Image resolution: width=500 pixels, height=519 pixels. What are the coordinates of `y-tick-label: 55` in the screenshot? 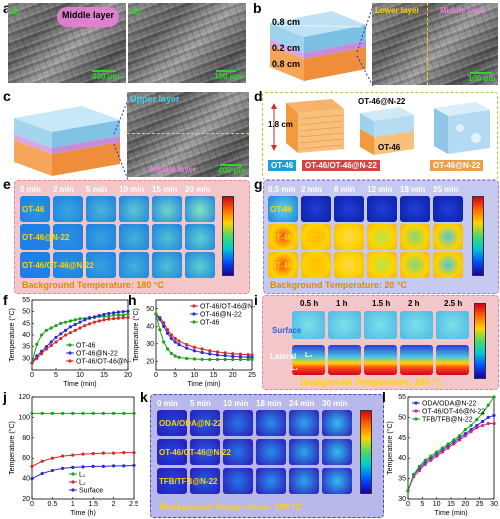 It's located at (402, 397).